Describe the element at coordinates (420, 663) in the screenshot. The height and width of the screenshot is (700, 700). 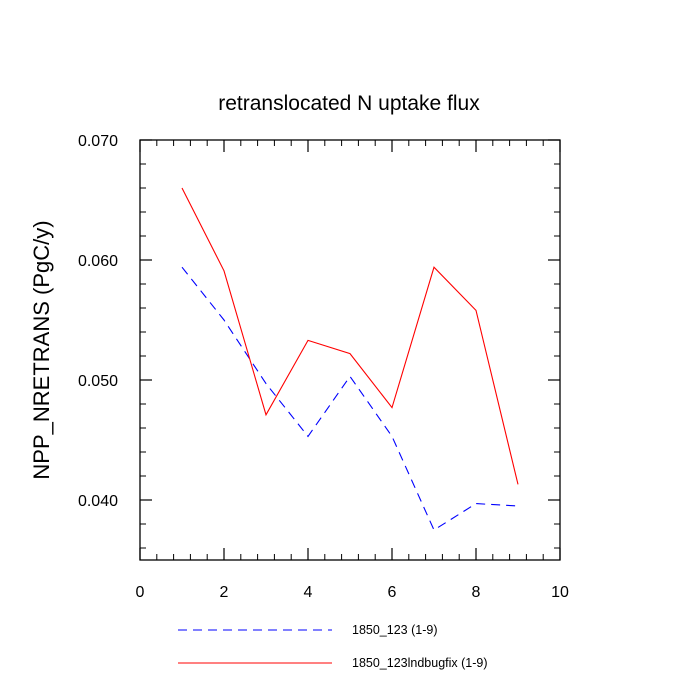
I see `legend-label-2: 1850_123lndbugfix (1-9)` at that location.